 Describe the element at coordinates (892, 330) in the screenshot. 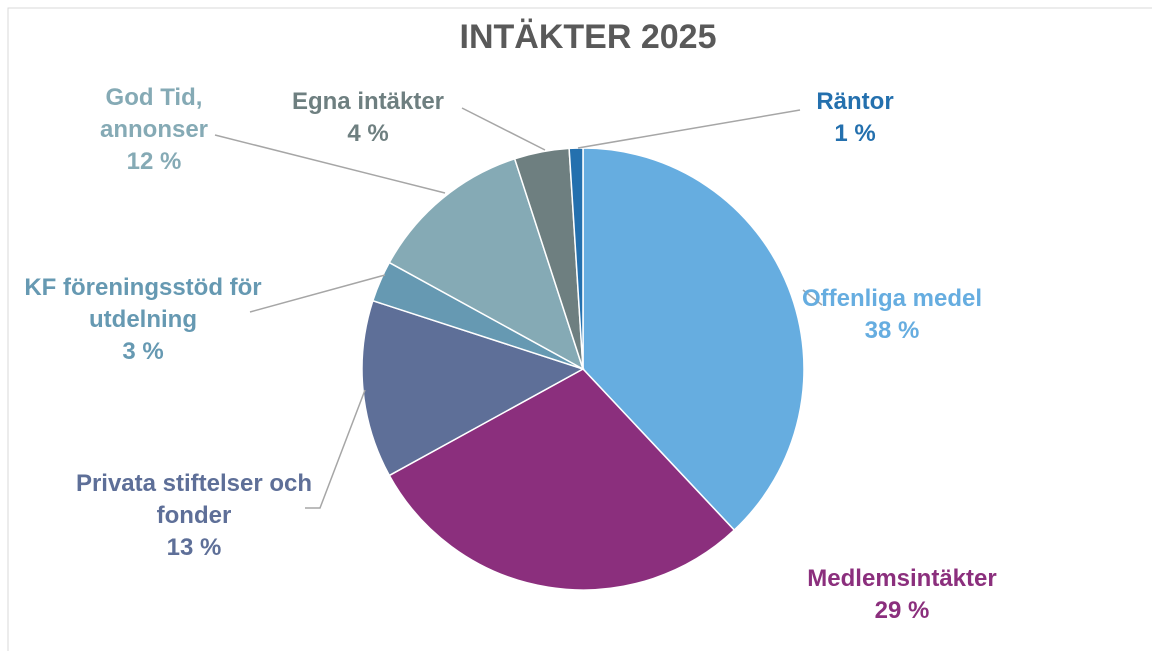

I see `value-label: 38 %` at that location.